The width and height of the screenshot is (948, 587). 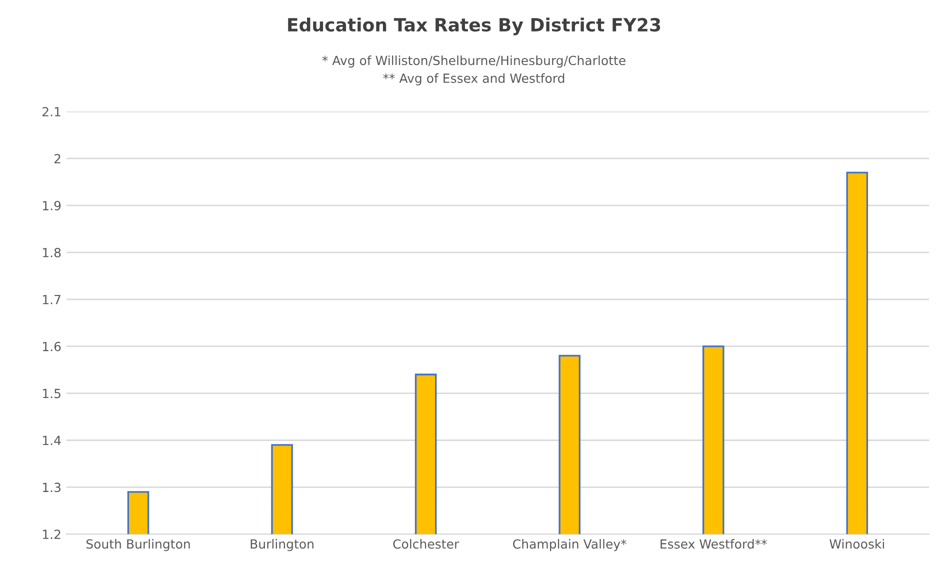 What do you see at coordinates (51, 534) in the screenshot?
I see `y-tick-label: 1.2` at bounding box center [51, 534].